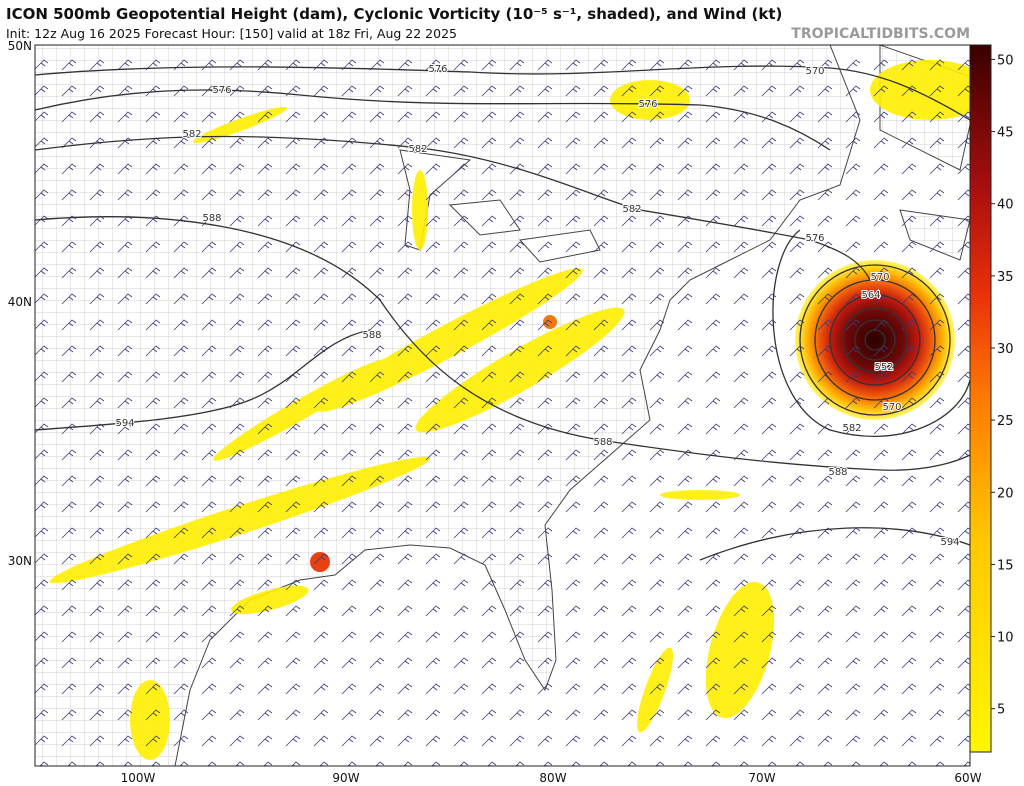 The width and height of the screenshot is (1024, 786). What do you see at coordinates (1005, 565) in the screenshot?
I see `colorbar-tick-label: 15` at bounding box center [1005, 565].